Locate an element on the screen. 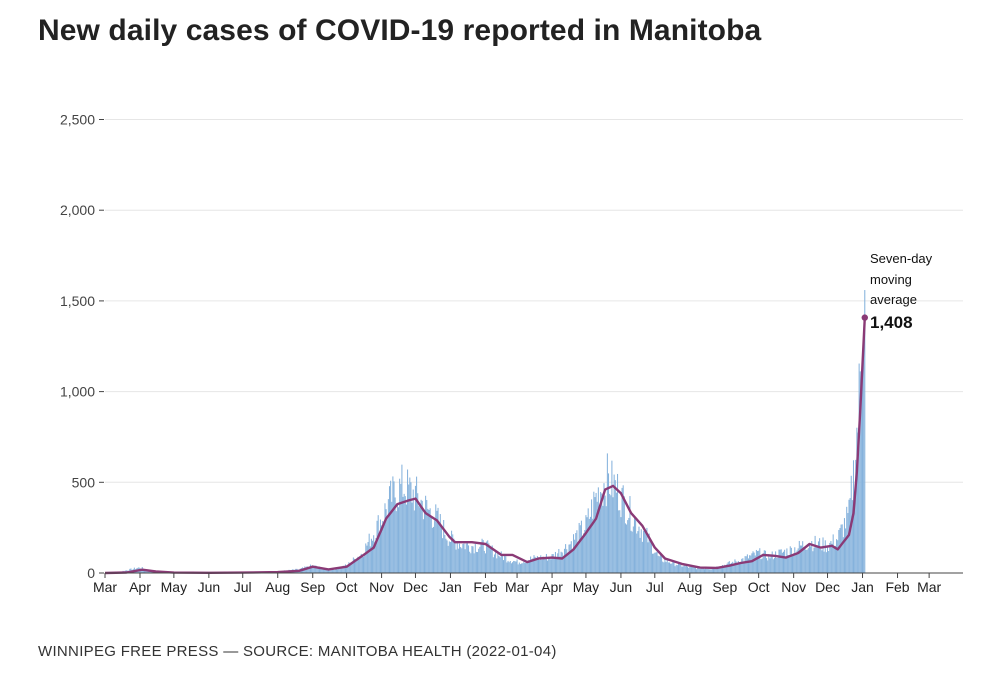  x-tick-label: Jan is located at coordinates (450, 587).